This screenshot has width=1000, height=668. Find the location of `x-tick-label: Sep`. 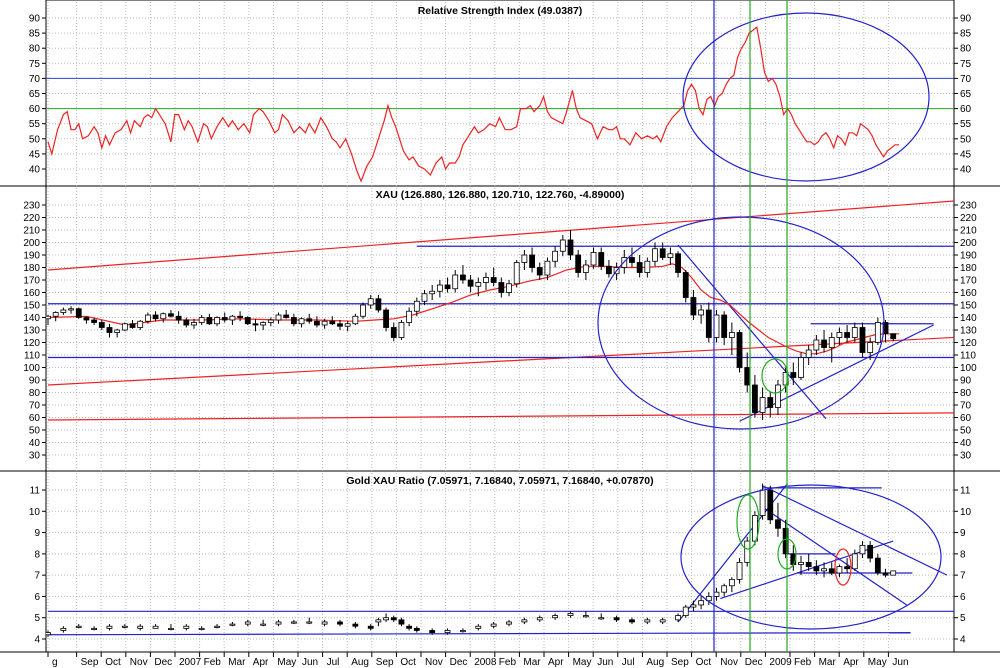

x-tick-label: Sep is located at coordinates (680, 662).